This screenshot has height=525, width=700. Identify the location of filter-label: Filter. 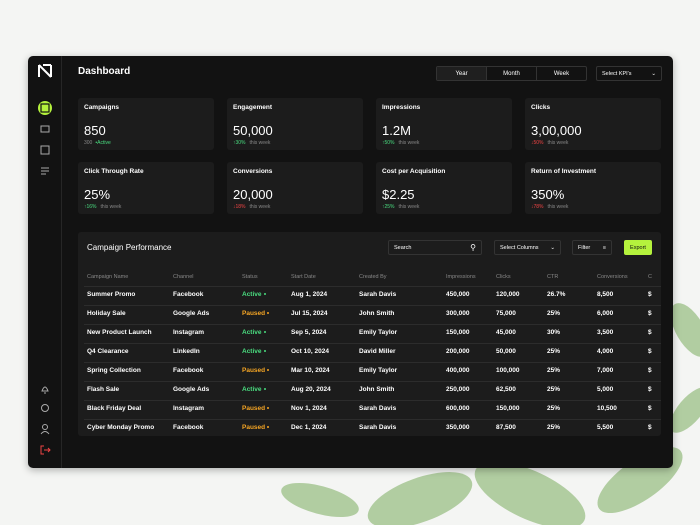
(584, 247).